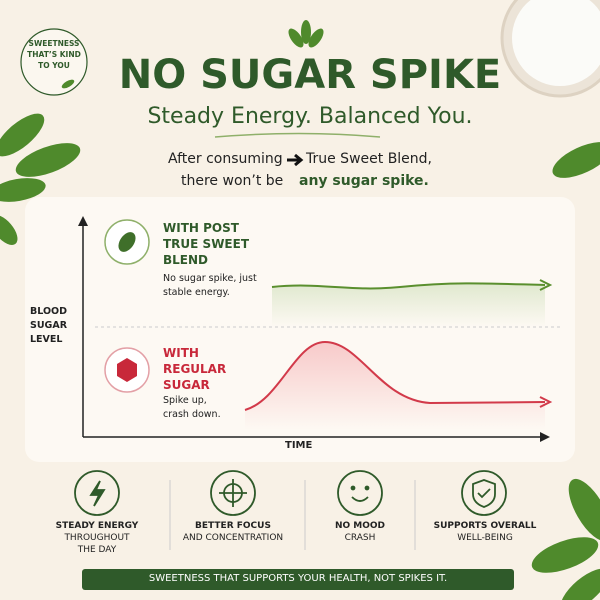 The width and height of the screenshot is (600, 600). What do you see at coordinates (195, 369) in the screenshot?
I see `regular-heading: WITH REGULAR SUGAR` at bounding box center [195, 369].